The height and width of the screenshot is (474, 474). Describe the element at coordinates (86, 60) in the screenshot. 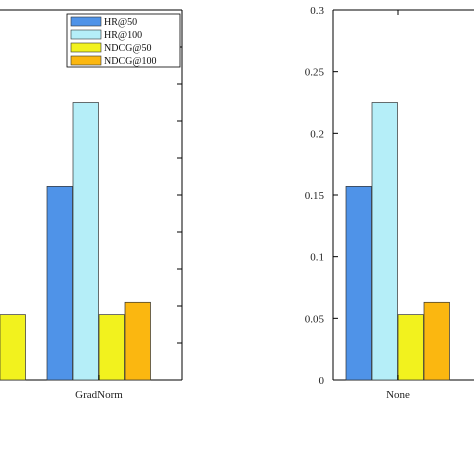

I see `legend-swatch-ndcg100` at that location.